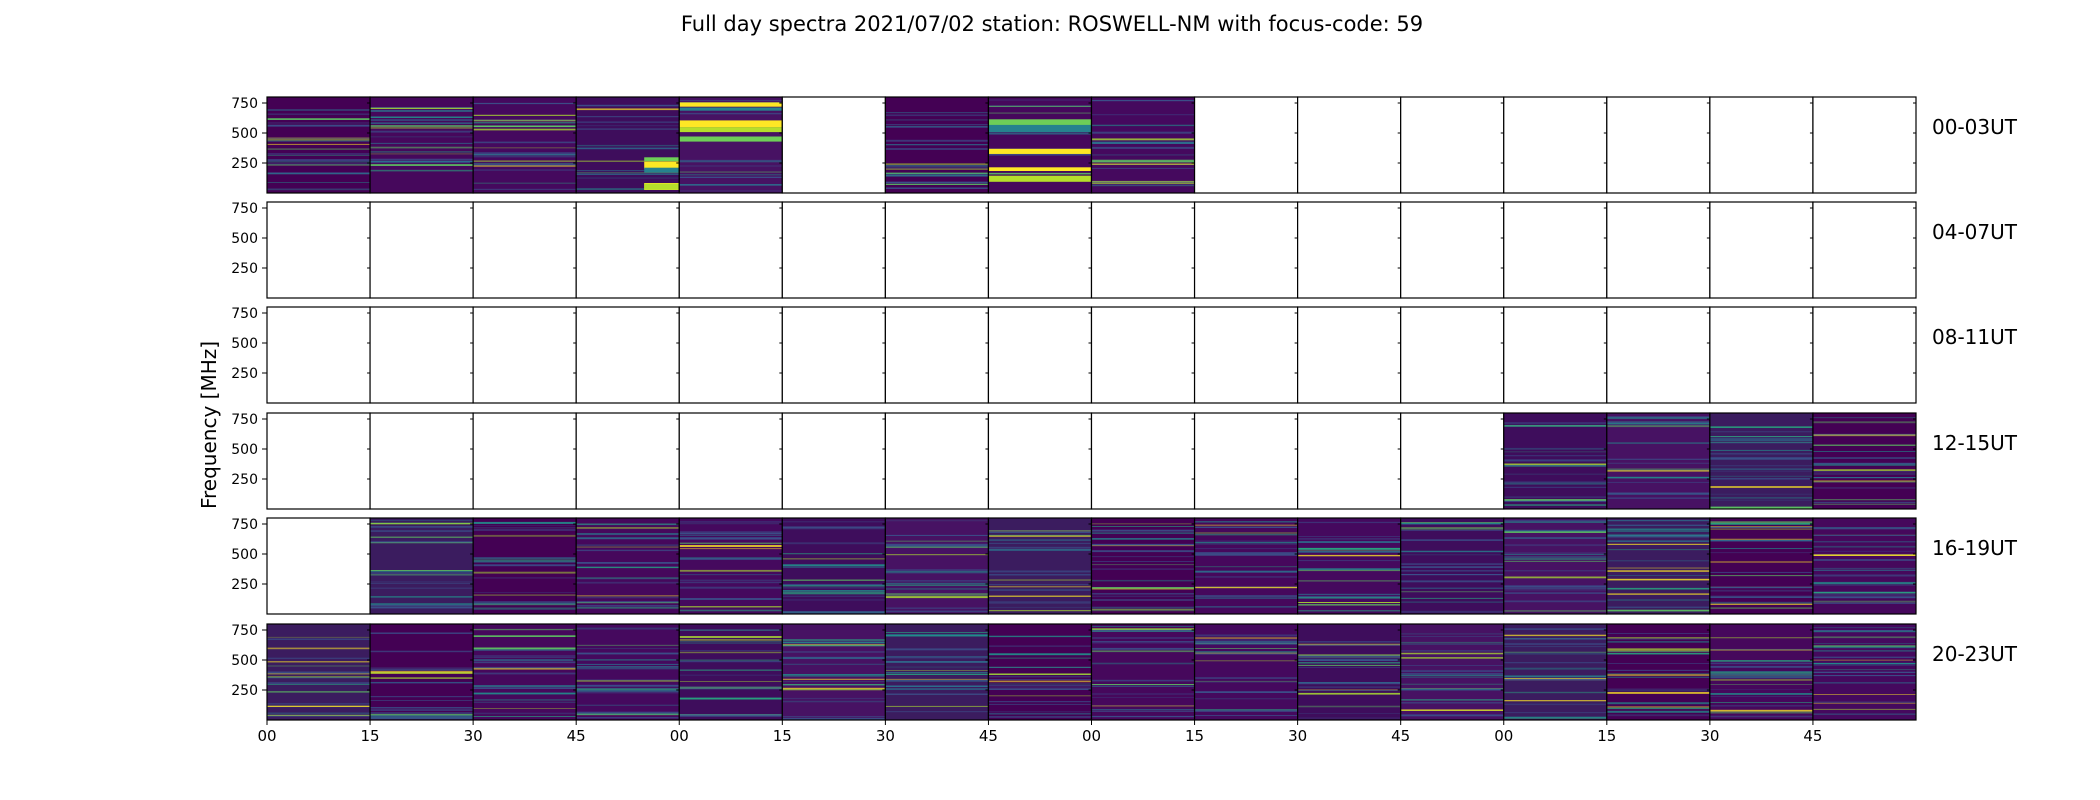 The height and width of the screenshot is (800, 2100). I want to click on panel-frame, so click(1864, 250).